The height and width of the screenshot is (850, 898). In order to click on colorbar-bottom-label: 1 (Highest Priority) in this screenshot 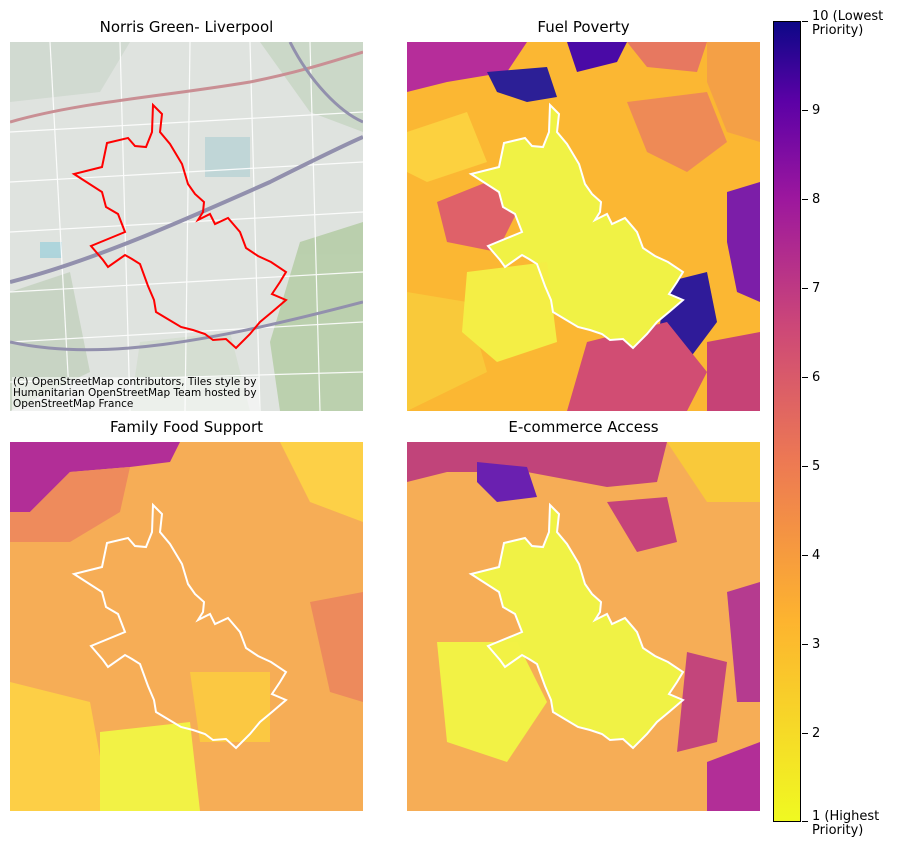, I will do `click(846, 823)`.